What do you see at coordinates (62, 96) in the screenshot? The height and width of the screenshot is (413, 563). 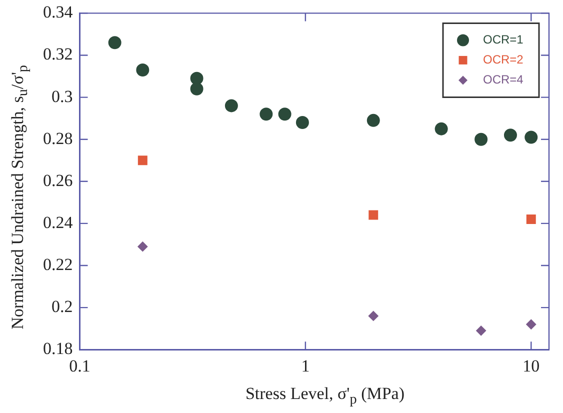 I see `y-tick-label: 0.3` at bounding box center [62, 96].